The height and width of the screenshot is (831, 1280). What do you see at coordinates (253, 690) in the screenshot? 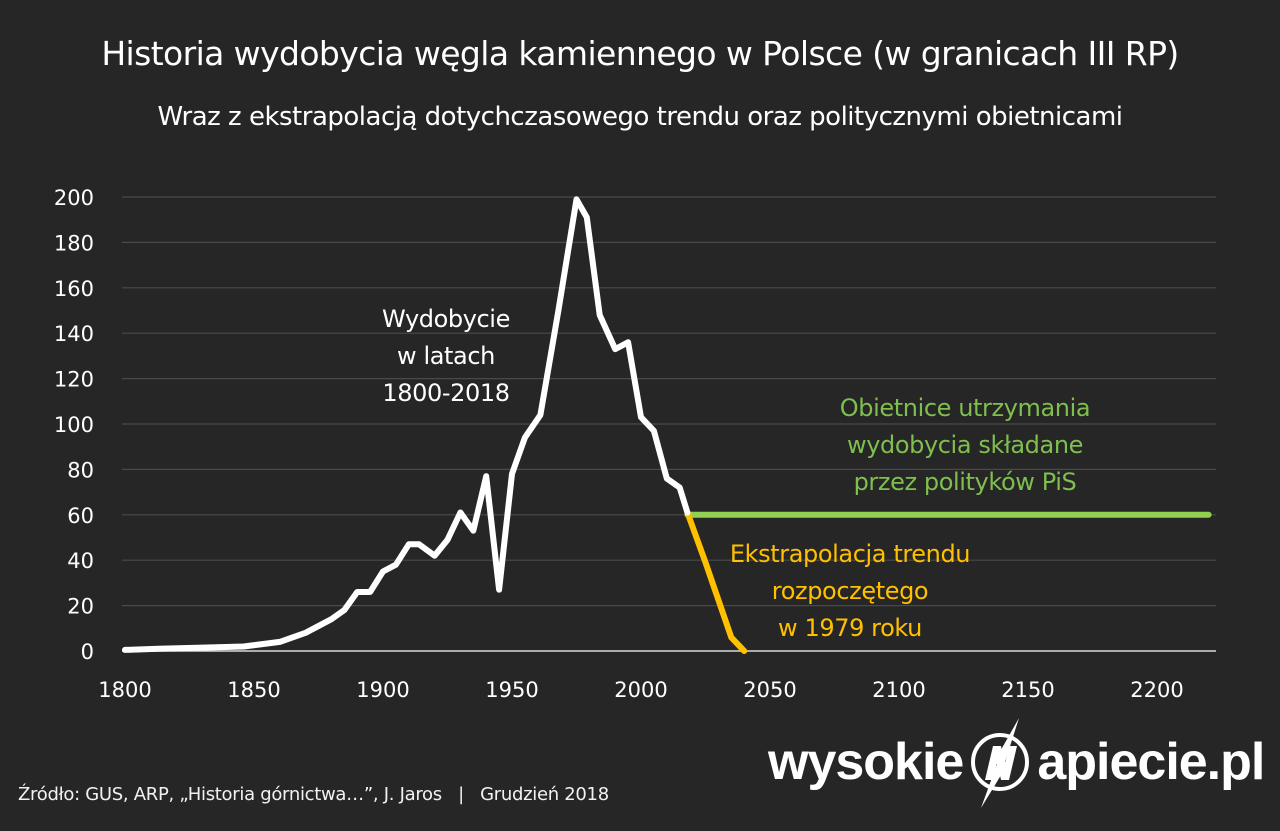
I see `x-tick-label: 1850` at bounding box center [253, 690].